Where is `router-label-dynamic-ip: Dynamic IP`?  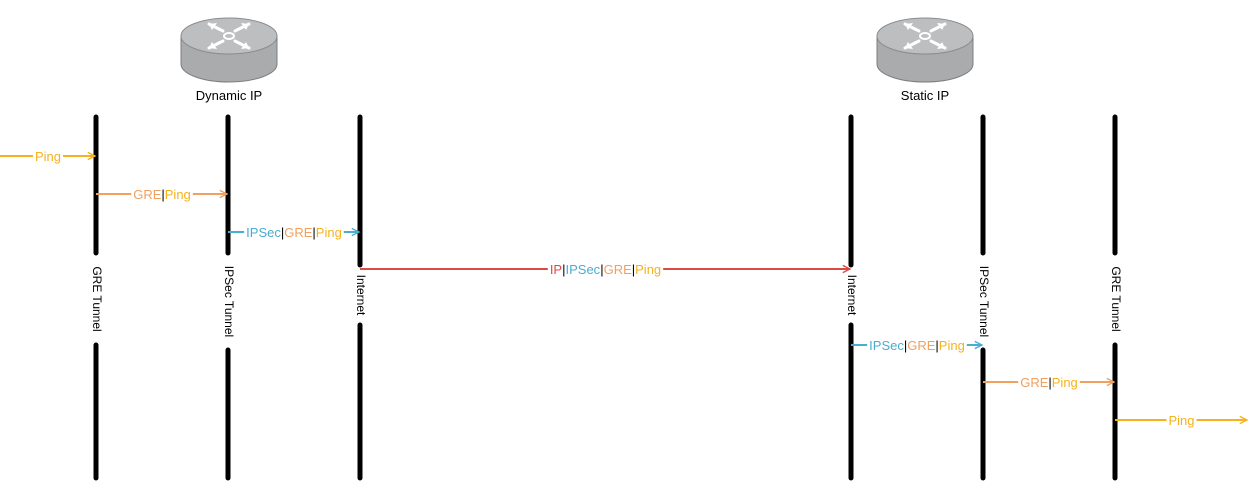
router-label-dynamic-ip: Dynamic IP is located at coordinates (229, 95).